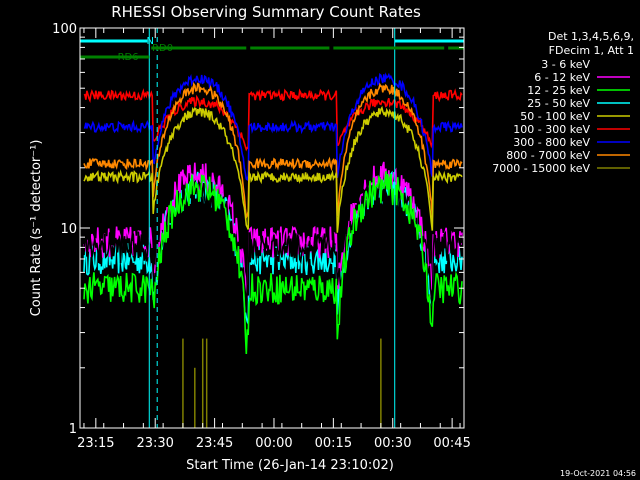 This screenshot has width=640, height=480. I want to click on x-tick-label: 23:15, so click(95, 443).